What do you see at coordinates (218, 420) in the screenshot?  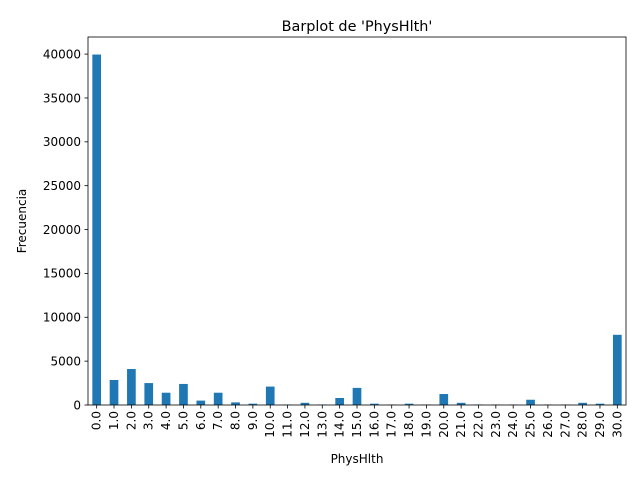 I see `x-tick-label: 7.0` at bounding box center [218, 420].